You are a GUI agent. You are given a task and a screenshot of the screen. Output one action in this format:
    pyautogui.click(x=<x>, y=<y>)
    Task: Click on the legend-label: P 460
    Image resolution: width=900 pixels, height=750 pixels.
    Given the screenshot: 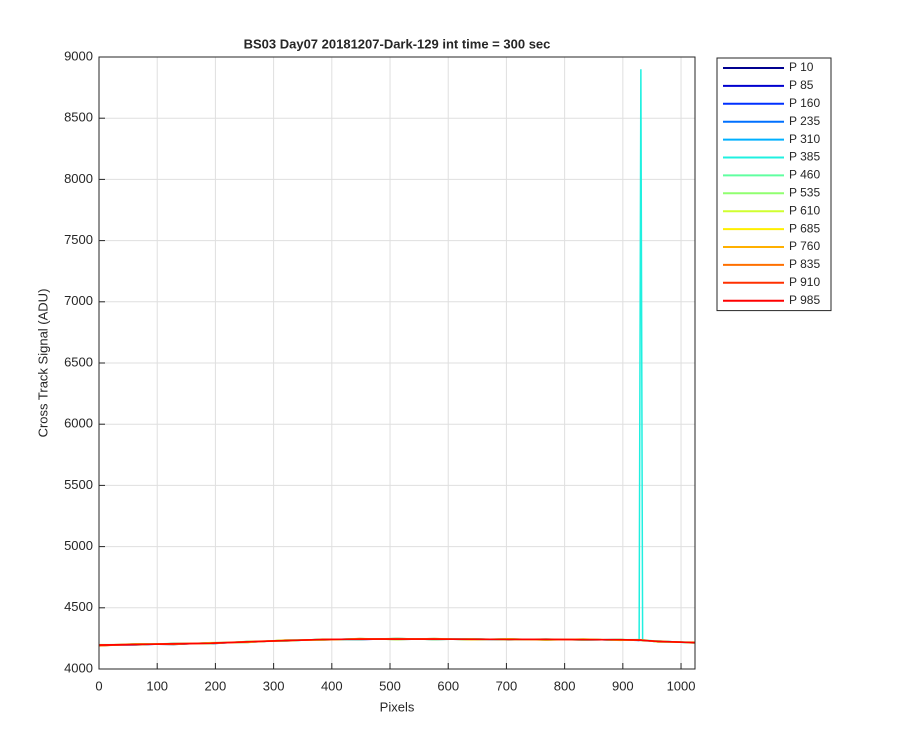 What is the action you would take?
    pyautogui.click(x=804, y=175)
    